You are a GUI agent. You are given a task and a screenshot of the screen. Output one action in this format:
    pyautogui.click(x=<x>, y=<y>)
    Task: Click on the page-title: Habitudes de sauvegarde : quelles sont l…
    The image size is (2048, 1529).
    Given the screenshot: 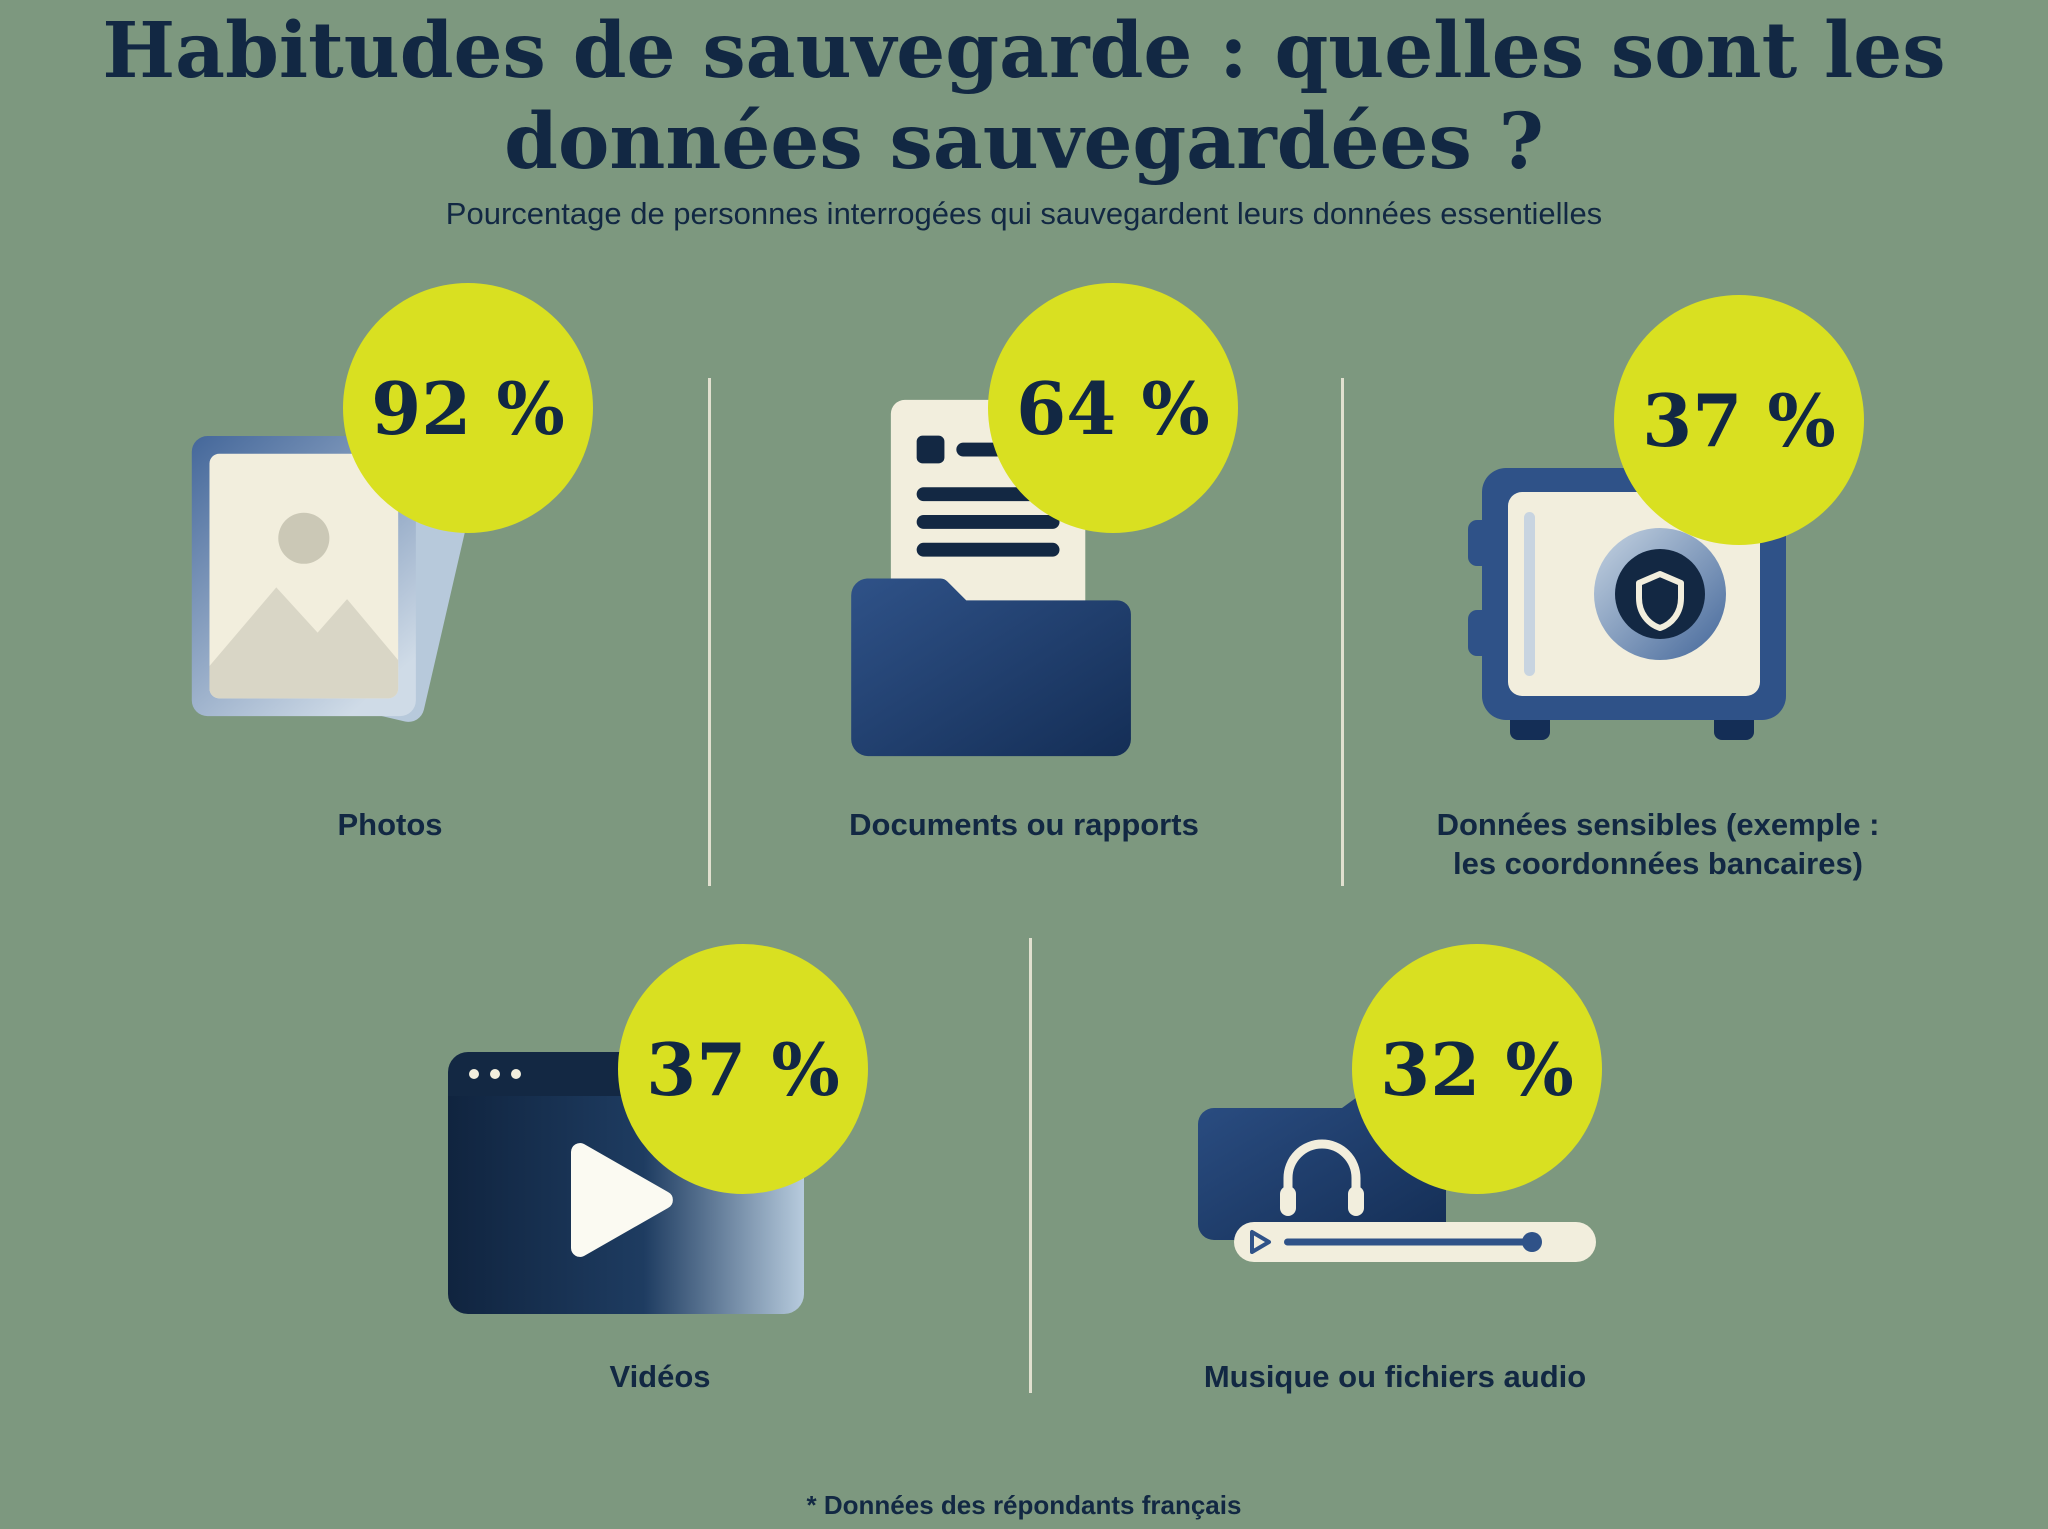 What is the action you would take?
    pyautogui.click(x=1024, y=97)
    